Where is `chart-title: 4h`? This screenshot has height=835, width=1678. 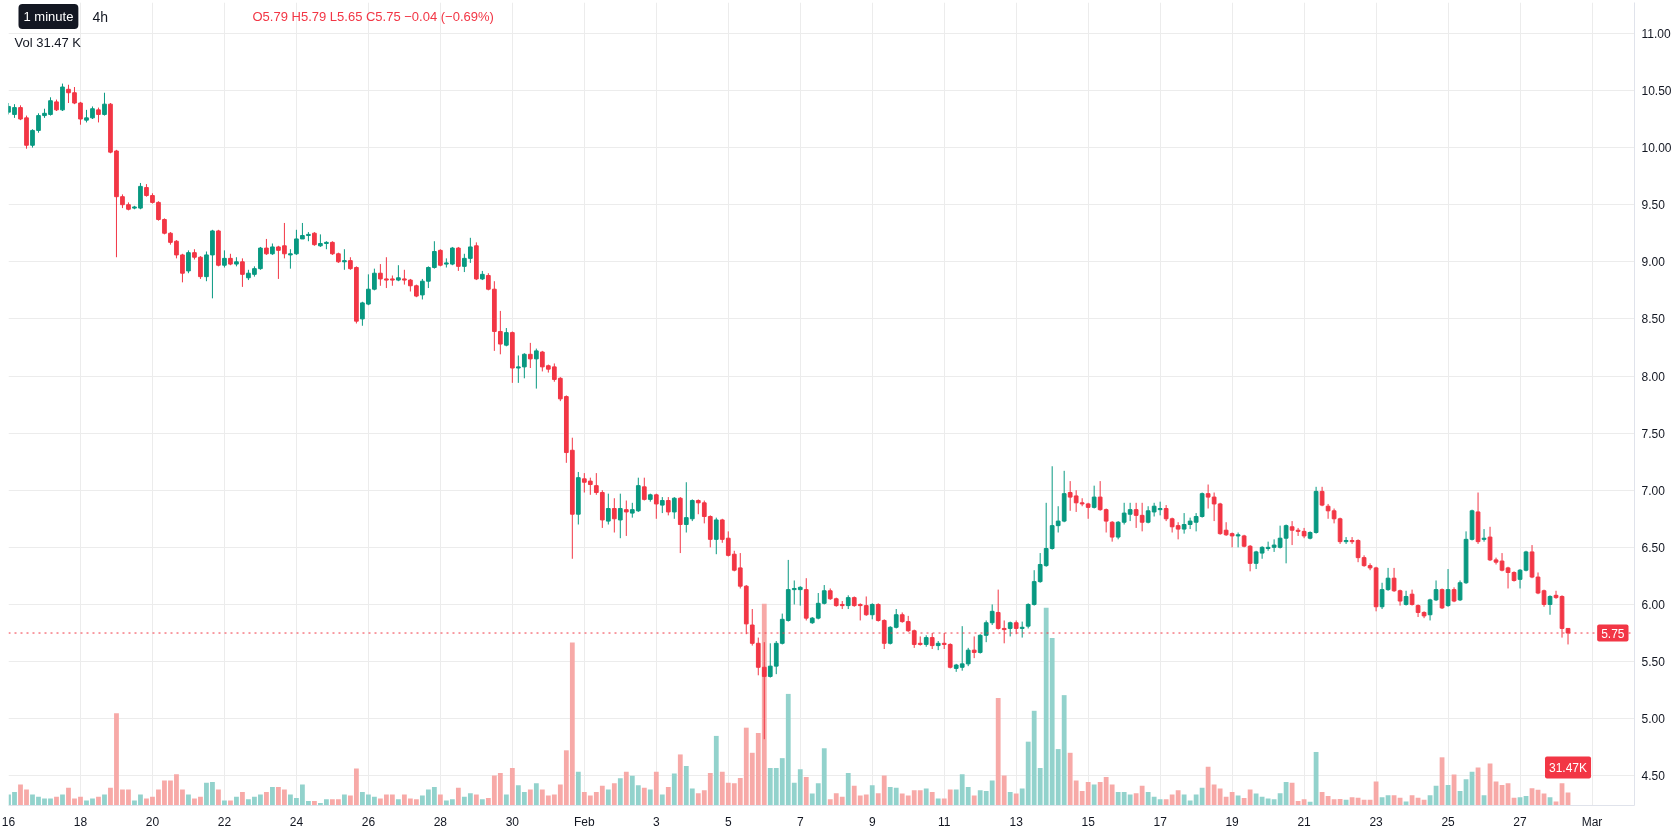 chart-title: 4h is located at coordinates (100, 16).